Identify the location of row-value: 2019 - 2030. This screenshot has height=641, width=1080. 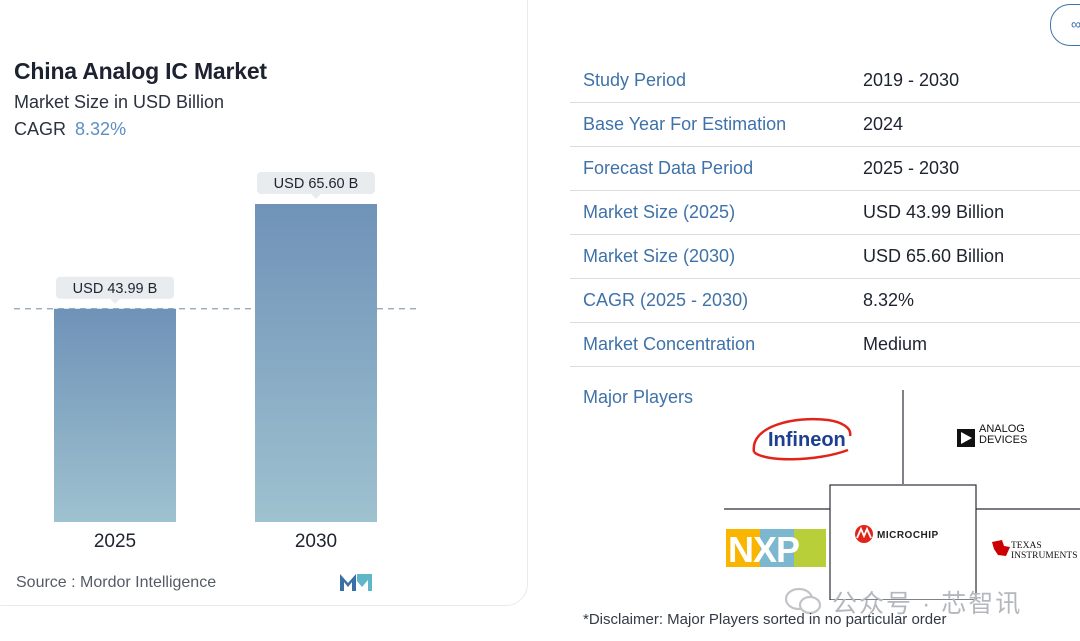
(911, 80).